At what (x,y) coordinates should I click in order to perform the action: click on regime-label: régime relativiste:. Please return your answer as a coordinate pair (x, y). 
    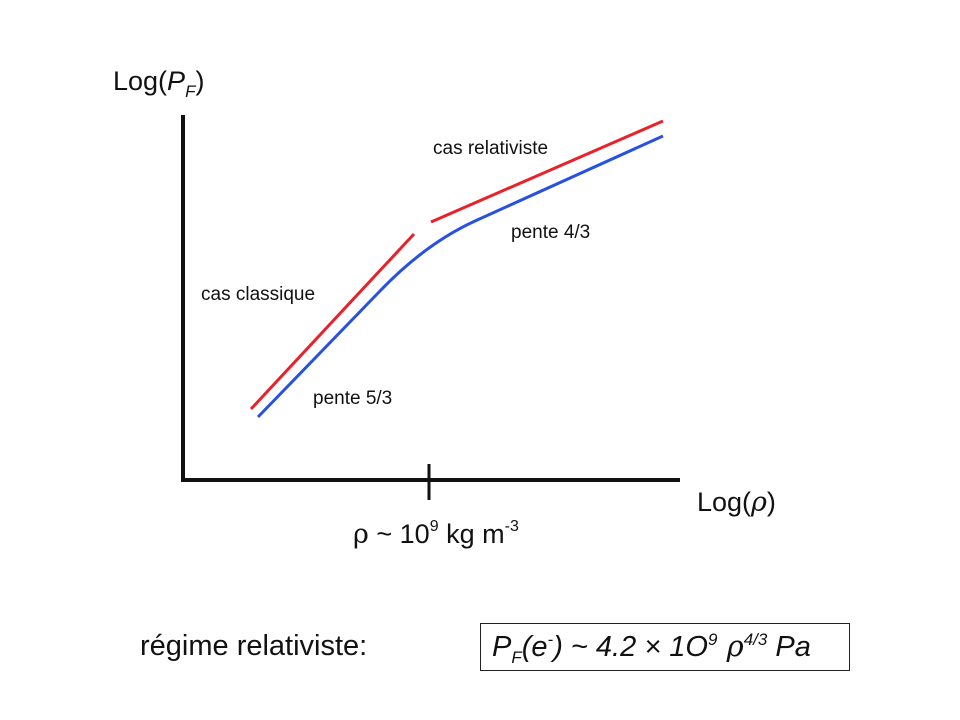
    Looking at the image, I should click on (254, 646).